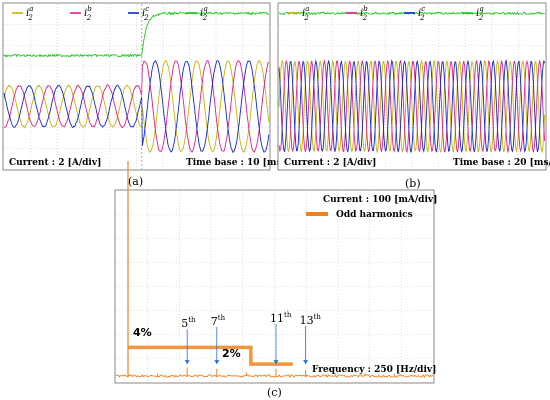 The height and width of the screenshot is (400, 550). I want to click on panel-a-legend-entry-a: ia 2, so click(29, 13).